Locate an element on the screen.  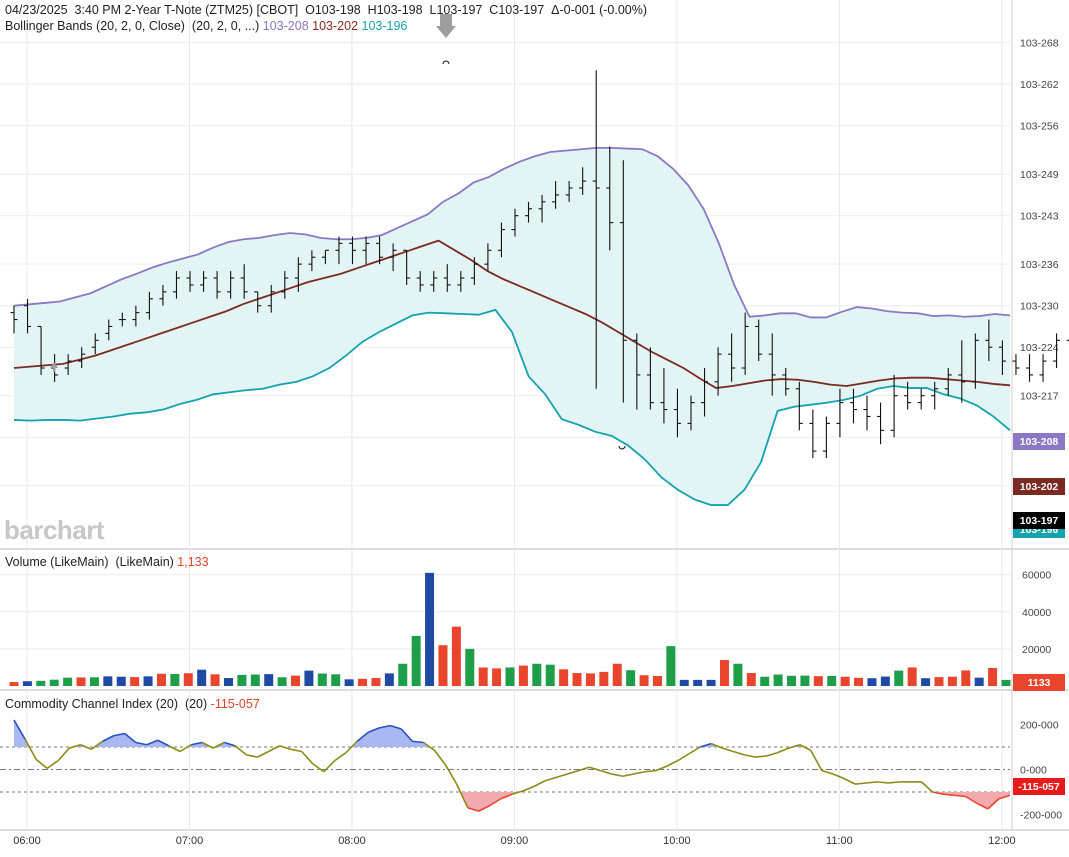
cci-last-badge-bg is located at coordinates (1039, 786).